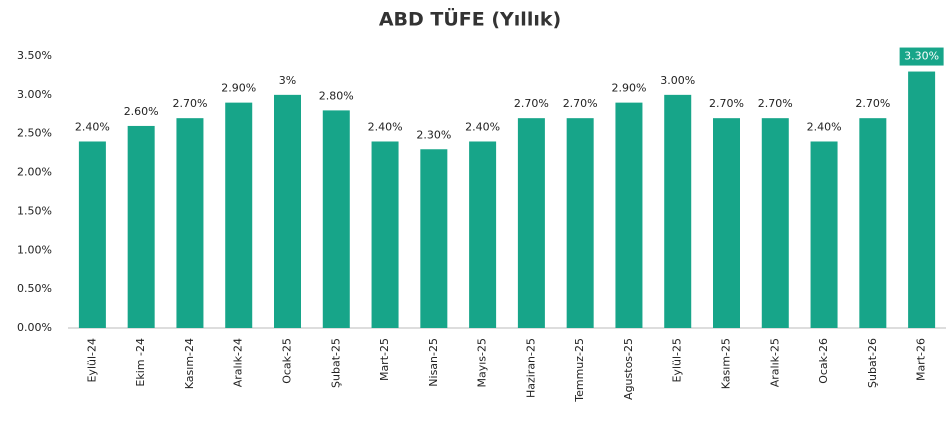  Describe the element at coordinates (141, 111) in the screenshot. I see `value-label: 2.60%` at that location.